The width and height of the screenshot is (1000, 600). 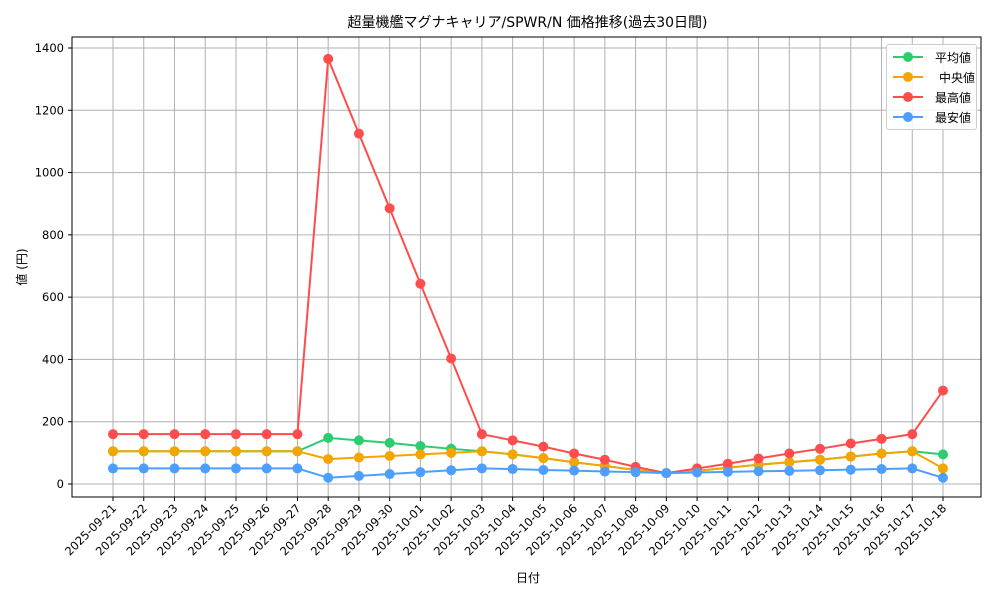 I want to click on y-tick-label: 1400, so click(x=49, y=48).